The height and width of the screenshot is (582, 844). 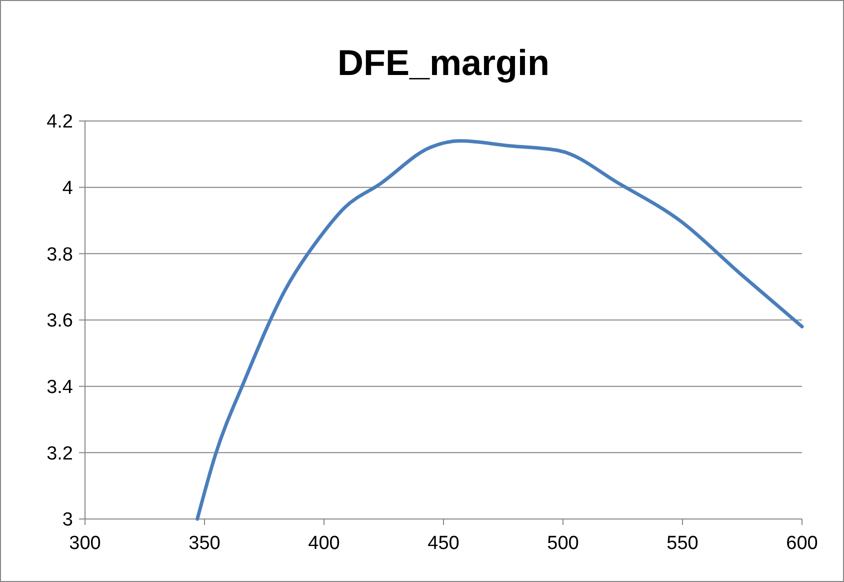 I want to click on x-tick-label: 600, so click(x=802, y=543).